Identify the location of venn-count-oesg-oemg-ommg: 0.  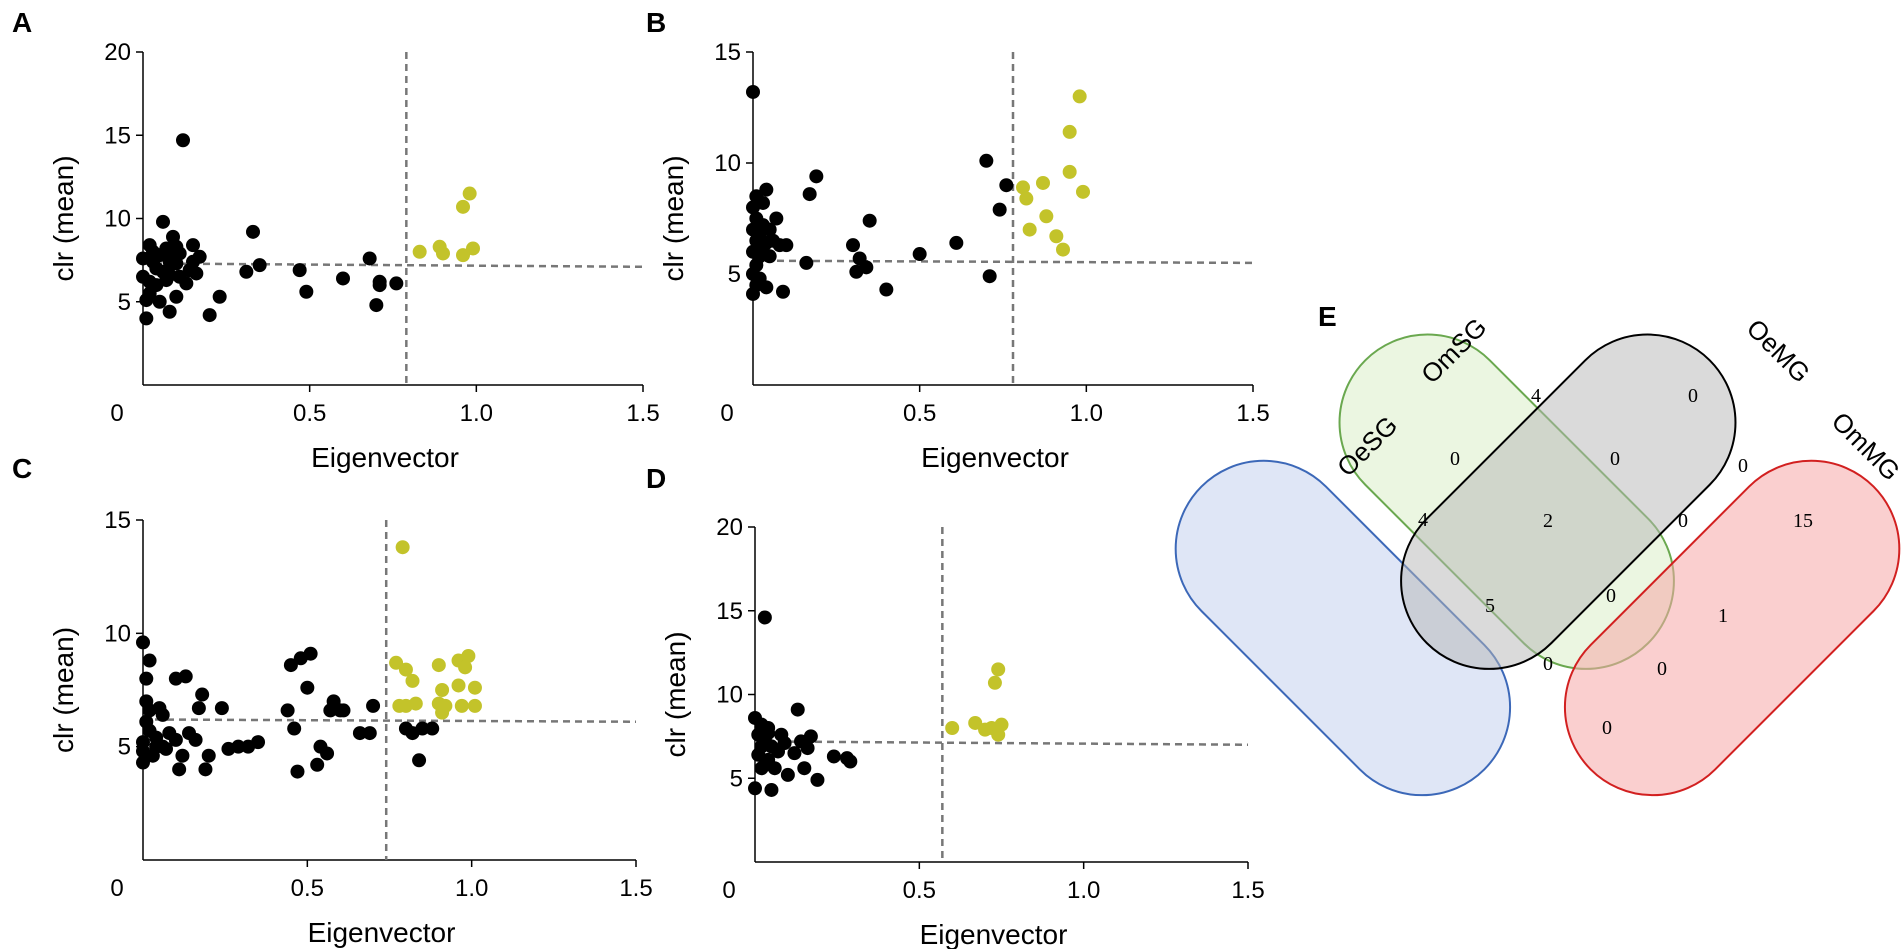
(1548, 664).